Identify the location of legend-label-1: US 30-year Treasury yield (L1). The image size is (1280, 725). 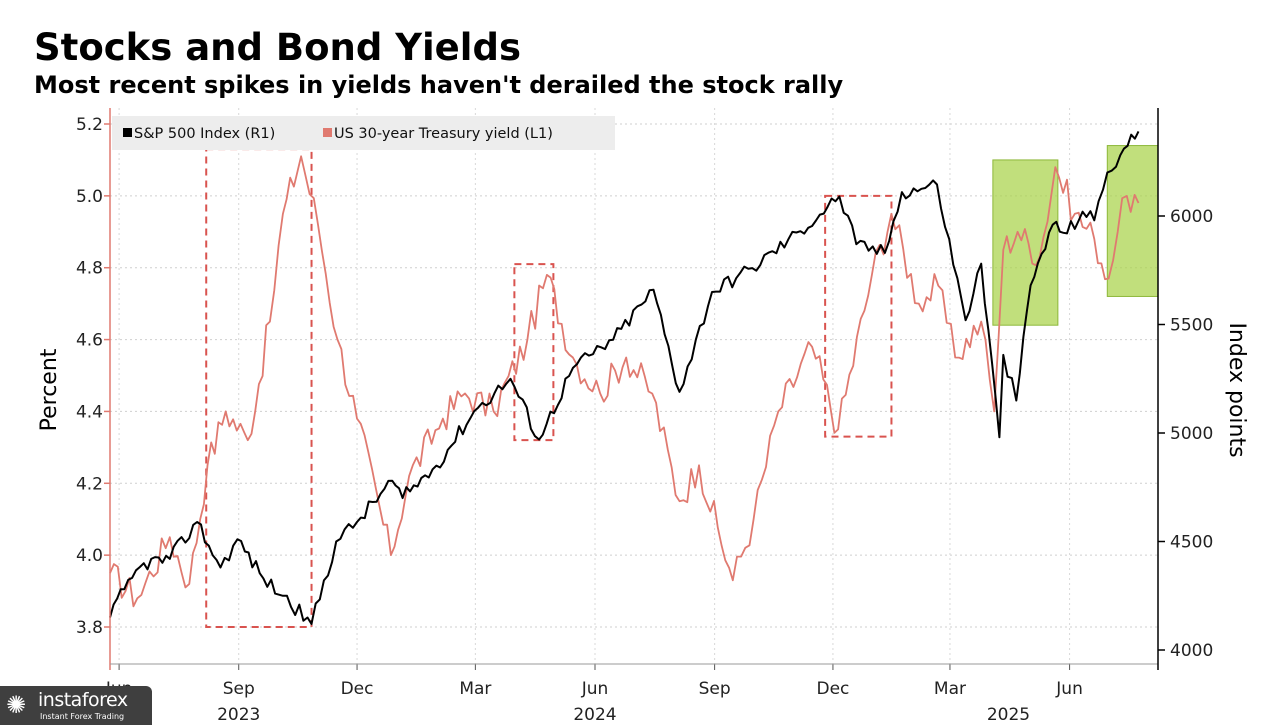
(443, 134).